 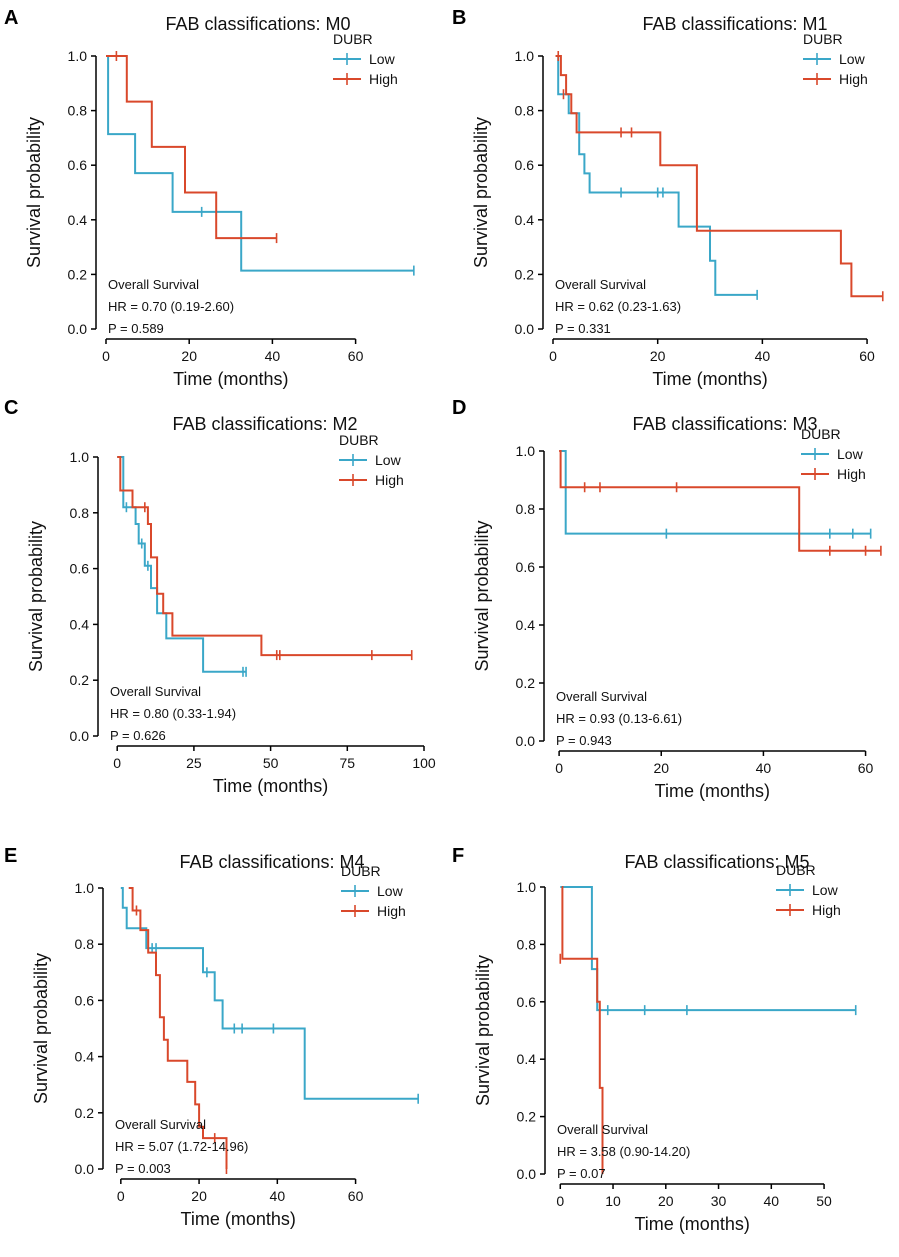 I want to click on p-value: P = 0.626, so click(x=138, y=735).